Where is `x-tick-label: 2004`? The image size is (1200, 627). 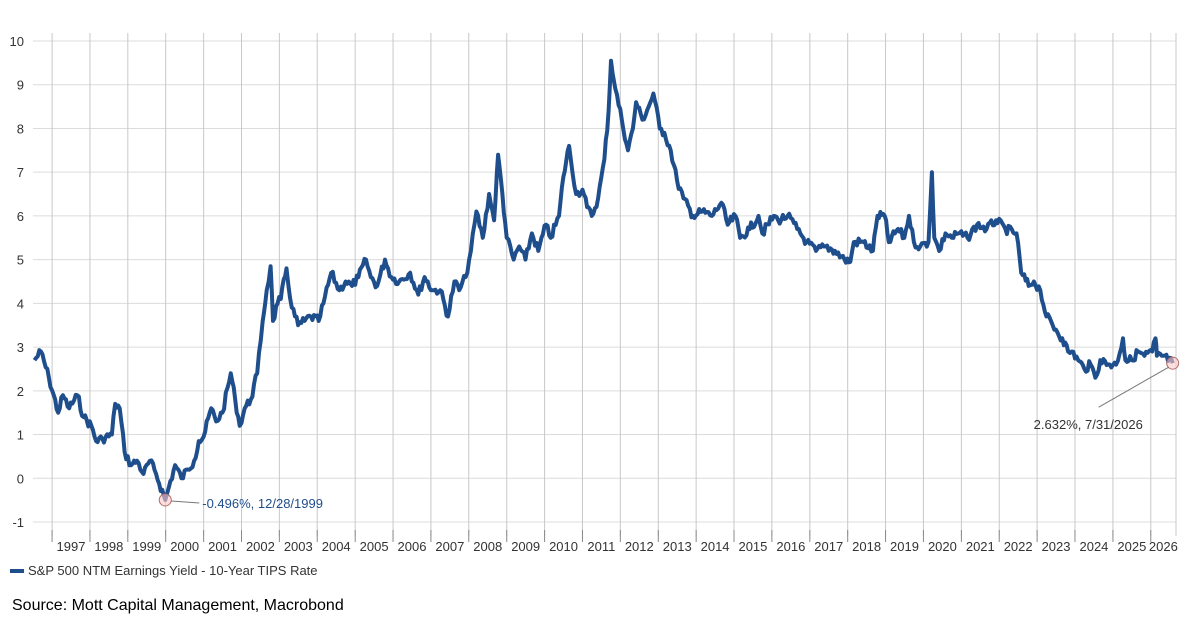 x-tick-label: 2004 is located at coordinates (336, 546).